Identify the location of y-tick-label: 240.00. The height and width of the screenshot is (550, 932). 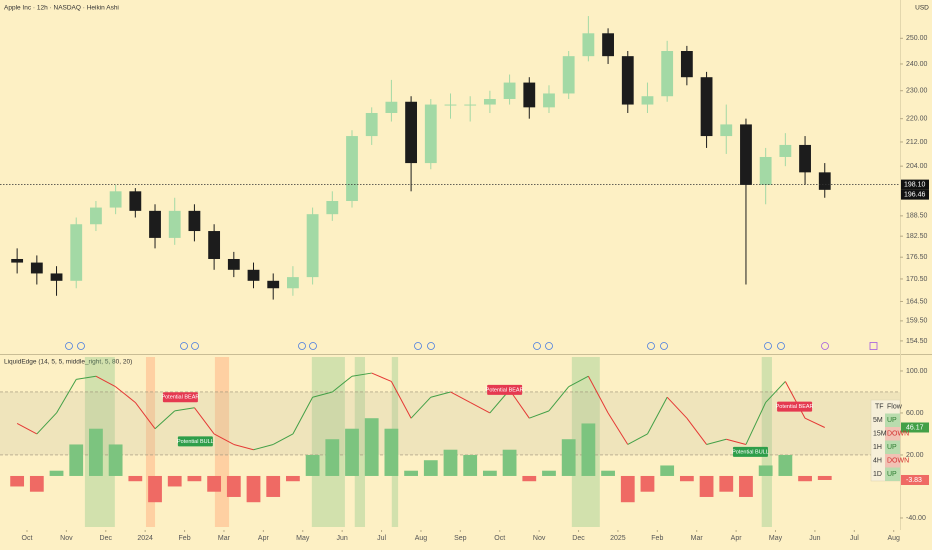
(917, 64).